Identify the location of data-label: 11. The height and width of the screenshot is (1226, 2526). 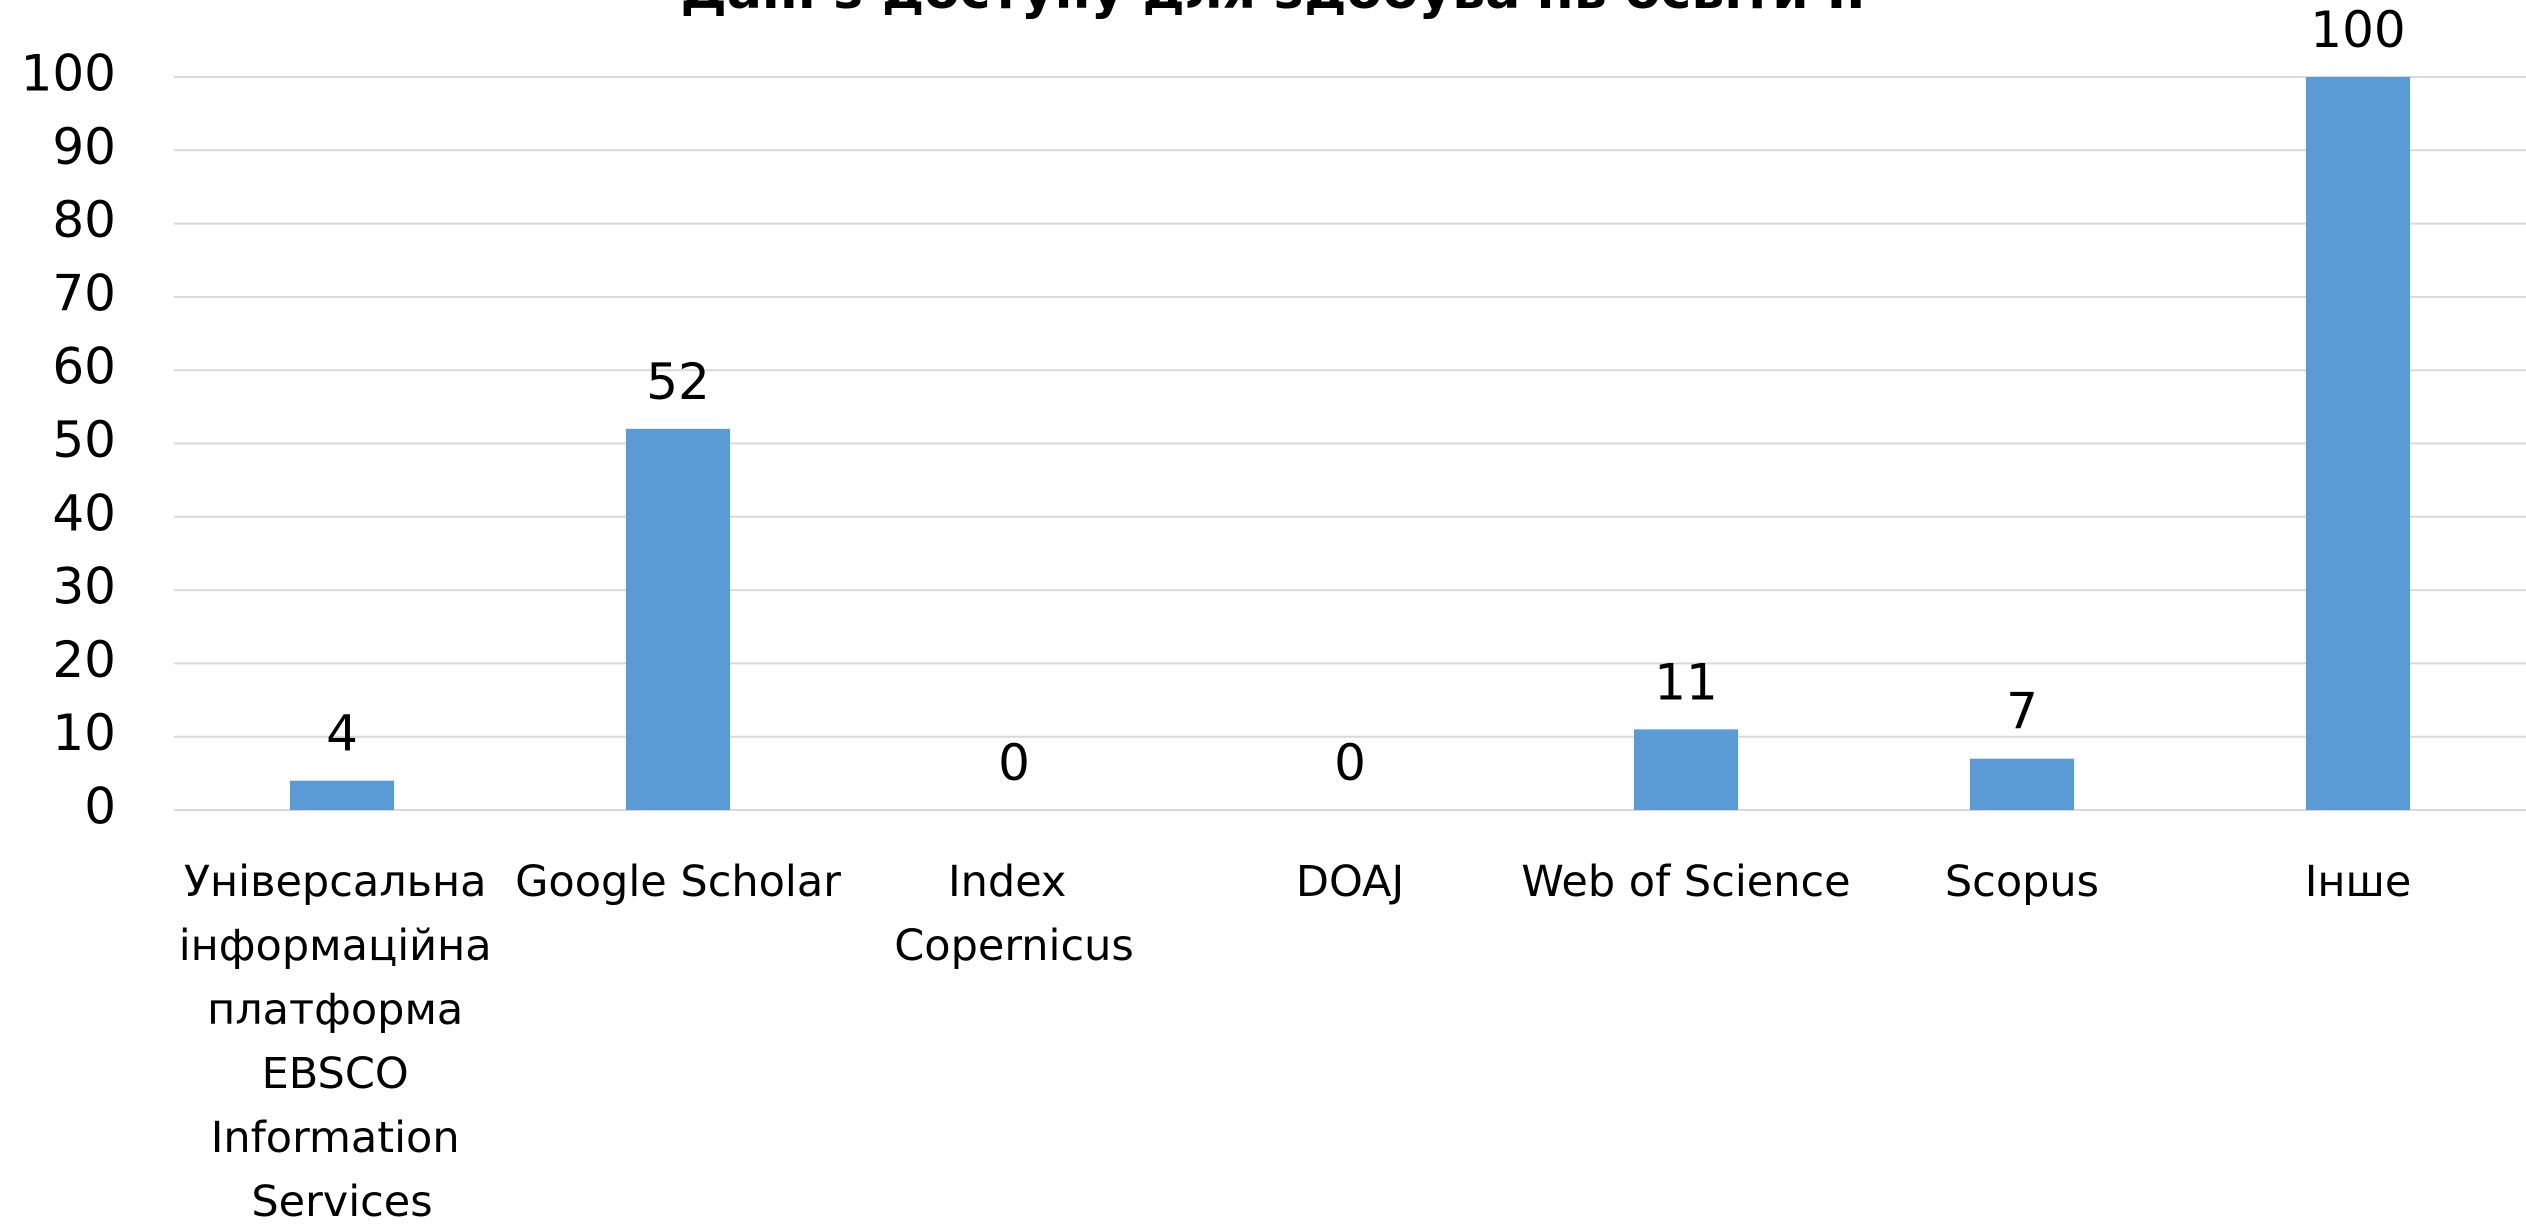
(1686, 682).